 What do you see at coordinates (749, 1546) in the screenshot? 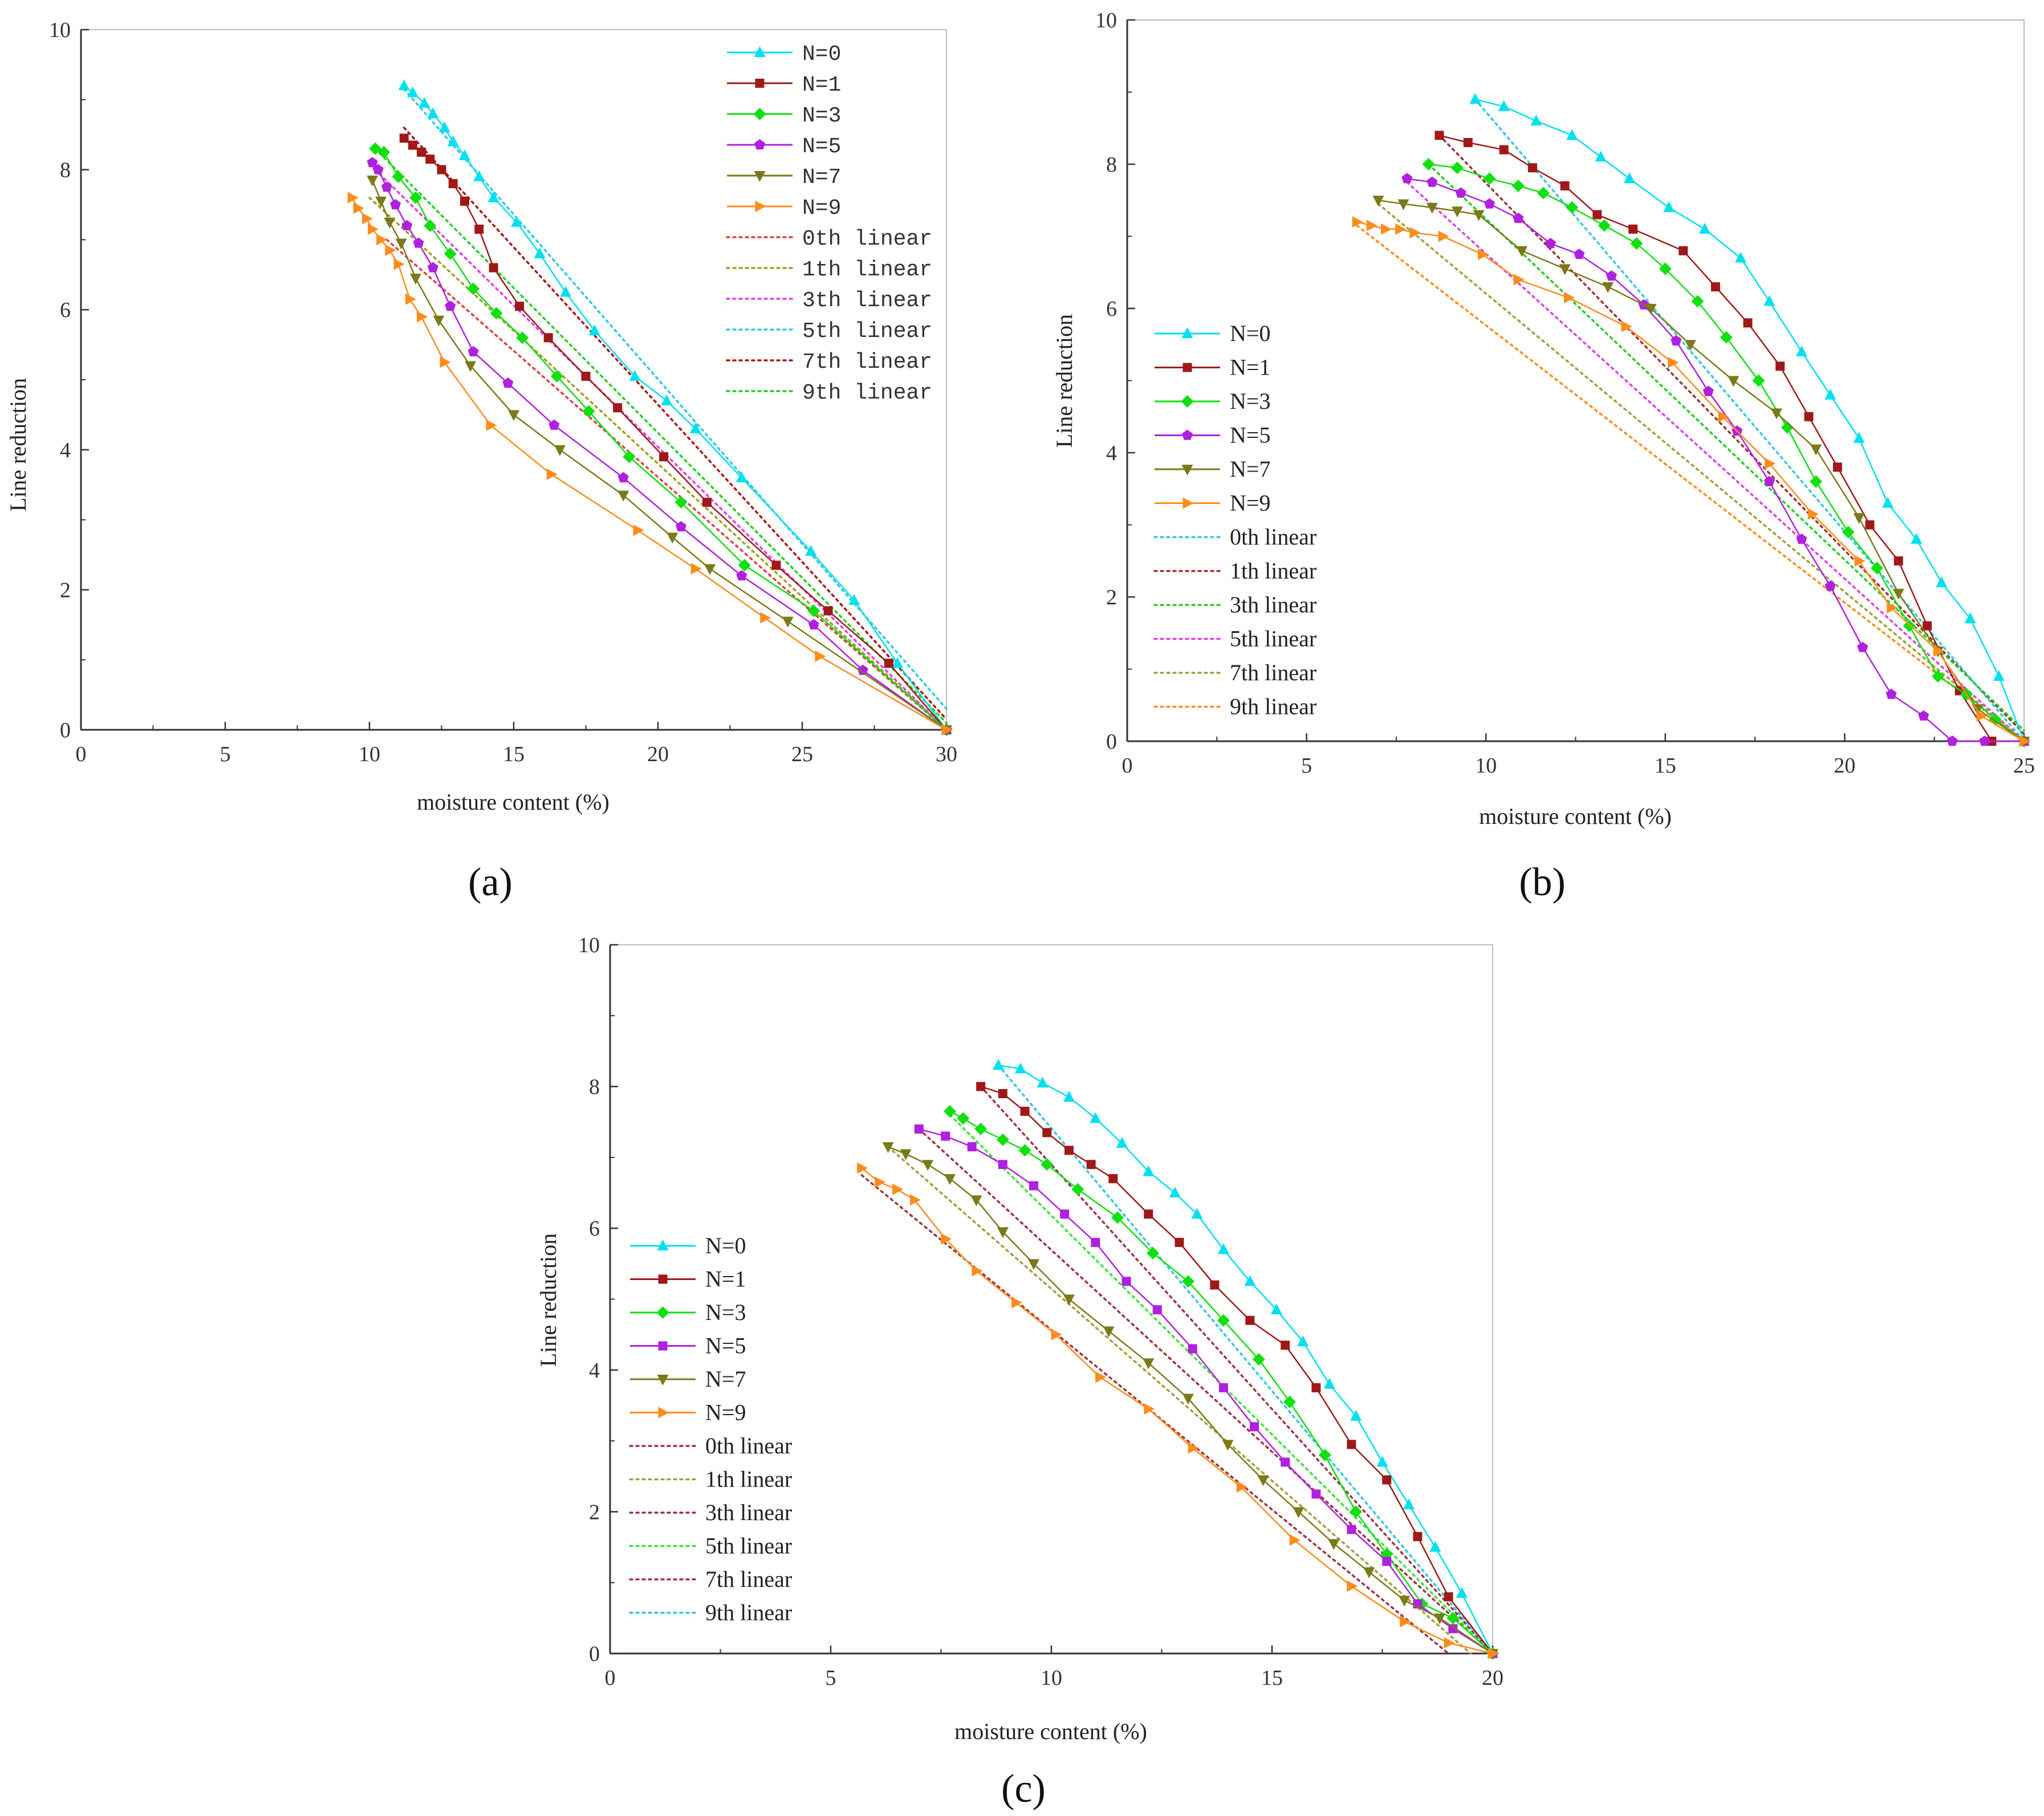
I see `legend-label: 5th linear` at bounding box center [749, 1546].